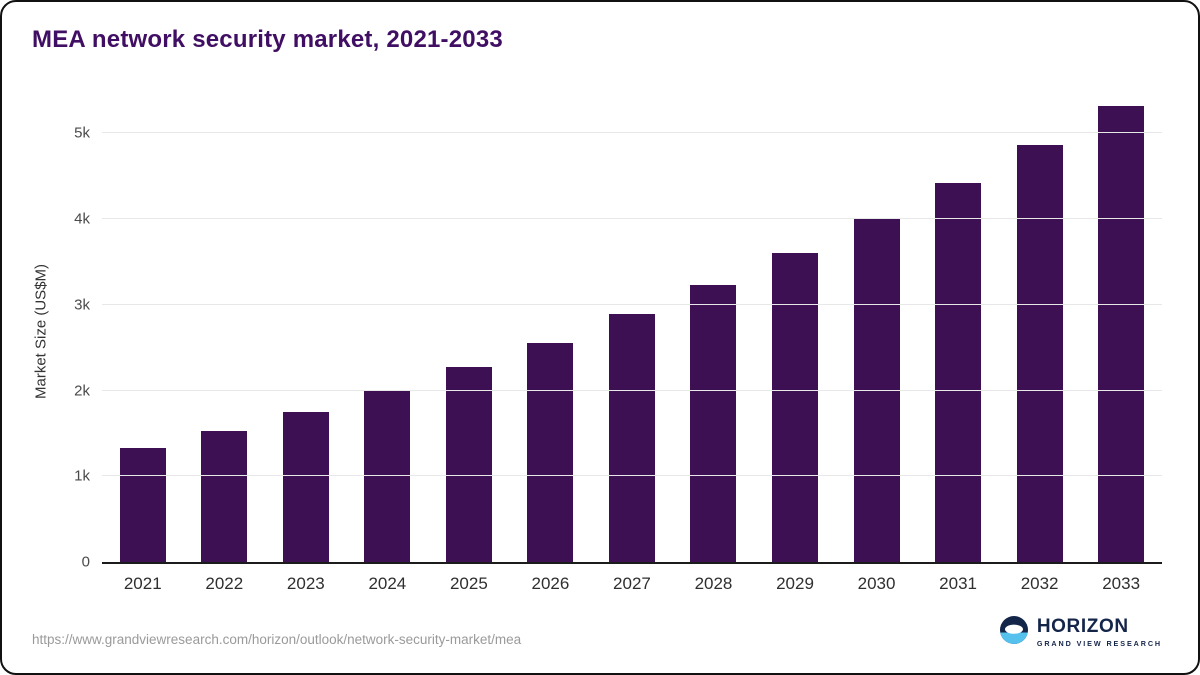 The width and height of the screenshot is (1200, 675). I want to click on x-tick-label-2031: 2031, so click(958, 583).